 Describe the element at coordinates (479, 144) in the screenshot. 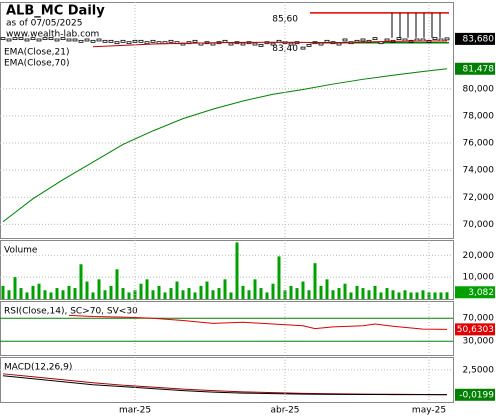

I see `y-tick-label: 76,000` at that location.